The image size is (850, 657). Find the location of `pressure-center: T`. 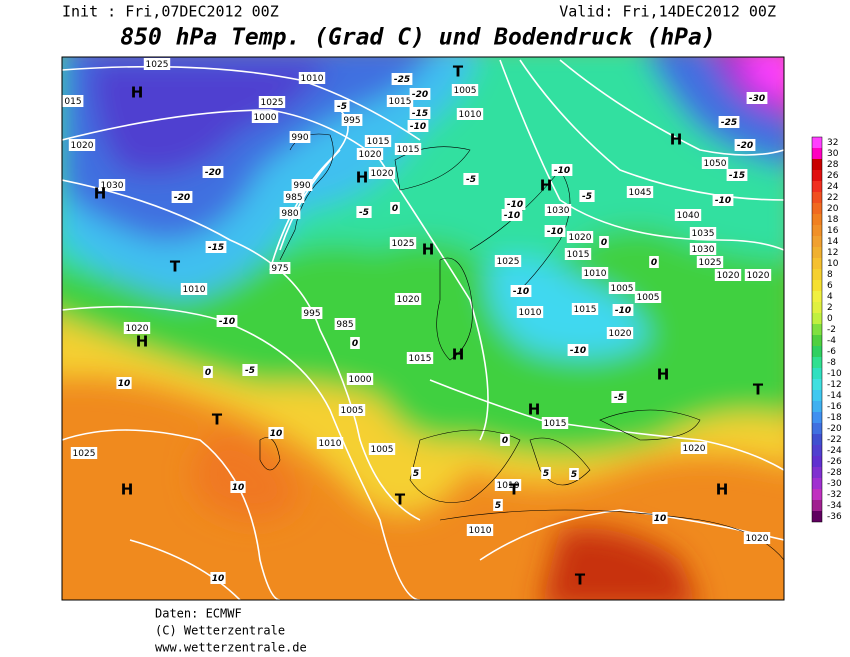

pressure-center: T is located at coordinates (400, 500).